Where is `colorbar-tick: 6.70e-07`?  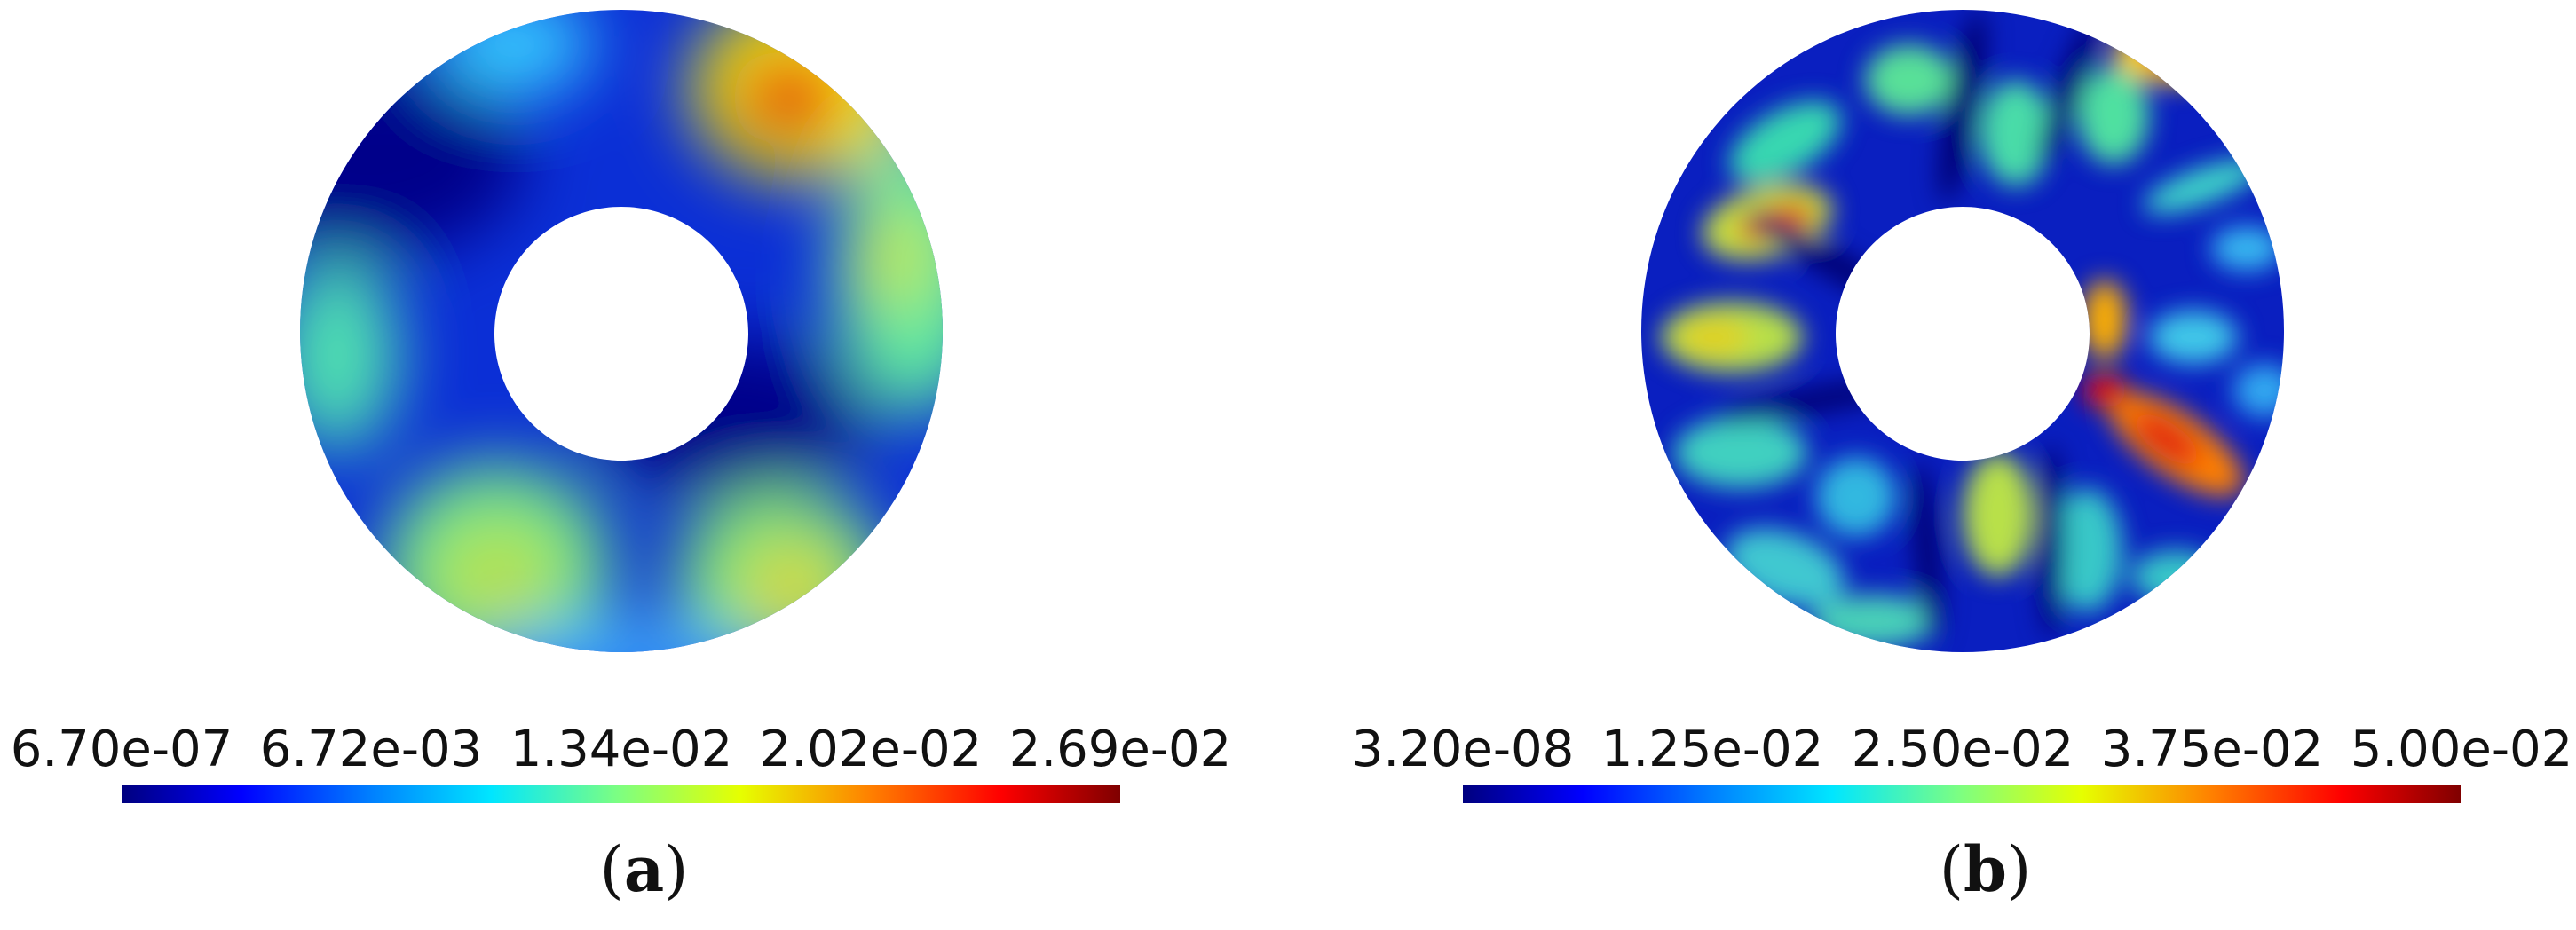 colorbar-tick: 6.70e-07 is located at coordinates (121, 749).